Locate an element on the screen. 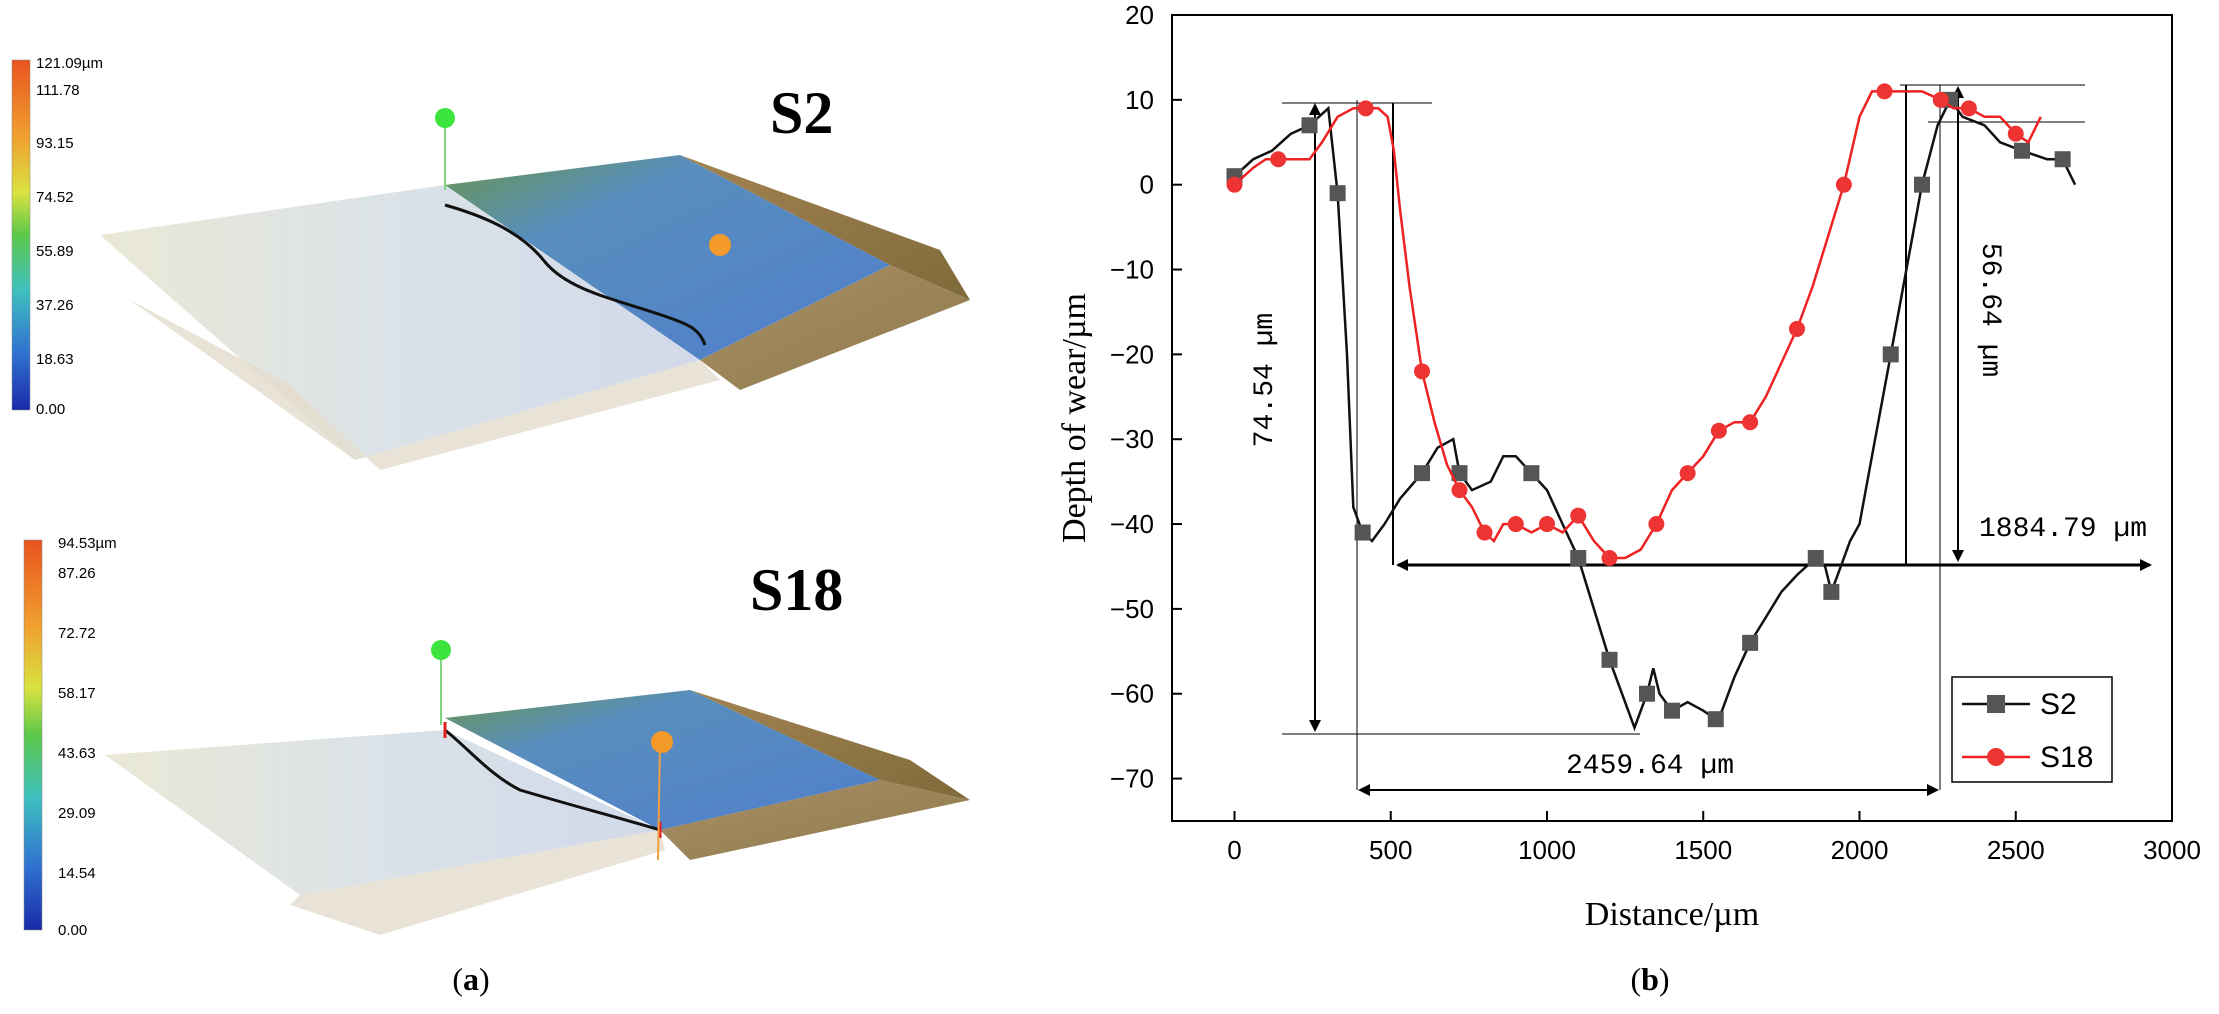 The width and height of the screenshot is (2219, 1014). colorbar-s2-tick: 74.52 is located at coordinates (55, 197).